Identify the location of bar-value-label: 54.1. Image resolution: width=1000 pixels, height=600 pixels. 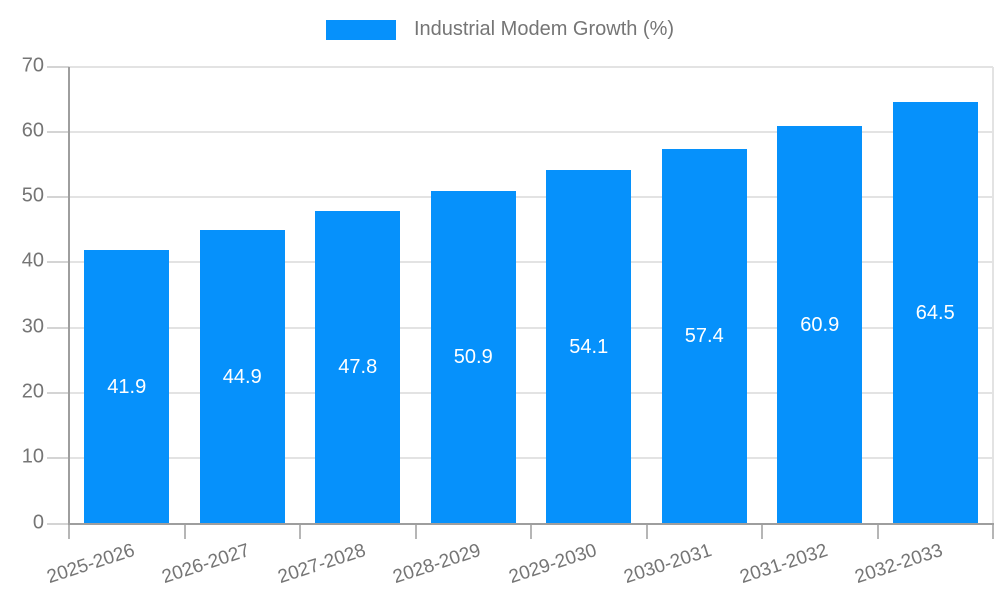
(589, 346).